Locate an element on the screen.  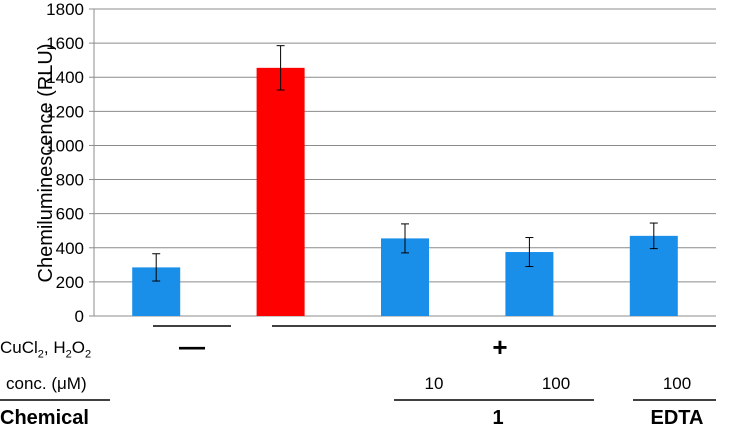
plus-symbol: + is located at coordinates (500, 347).